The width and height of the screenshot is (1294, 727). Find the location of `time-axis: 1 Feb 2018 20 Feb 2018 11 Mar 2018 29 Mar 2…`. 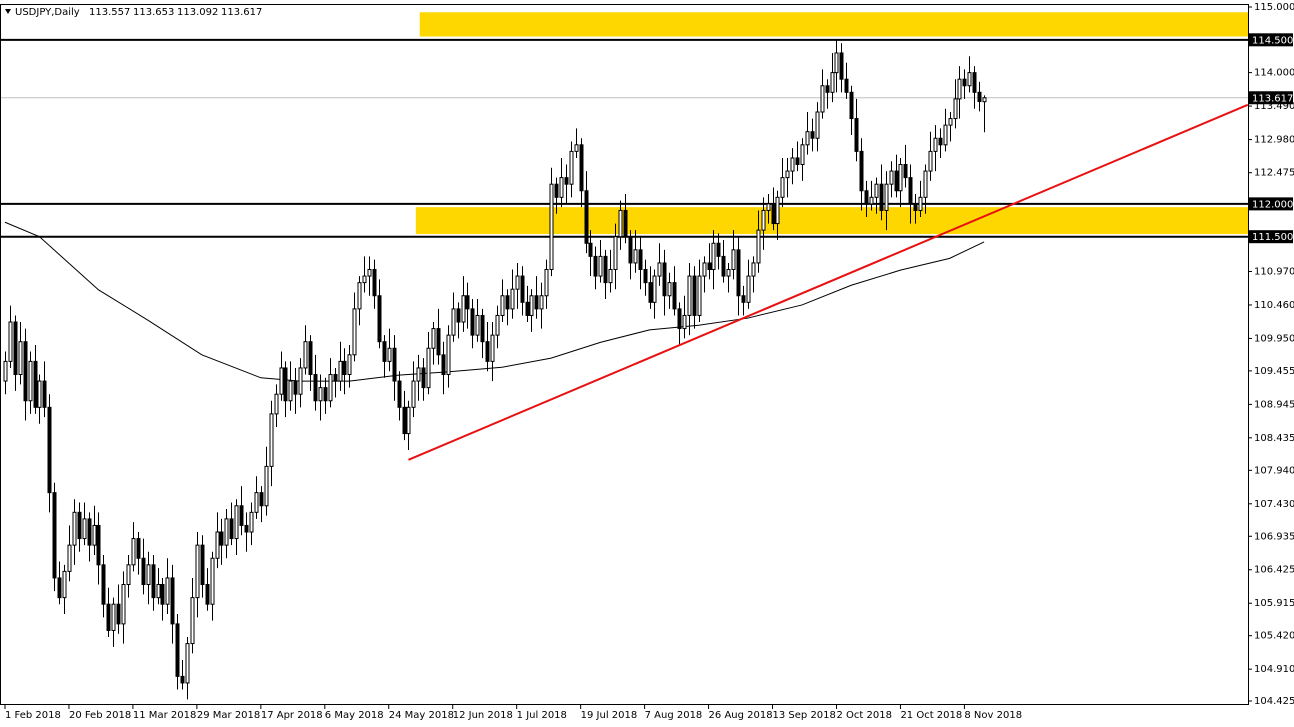

time-axis: 1 Feb 2018 20 Feb 2018 11 Mar 2018 29 Mar 2… is located at coordinates (513, 713).